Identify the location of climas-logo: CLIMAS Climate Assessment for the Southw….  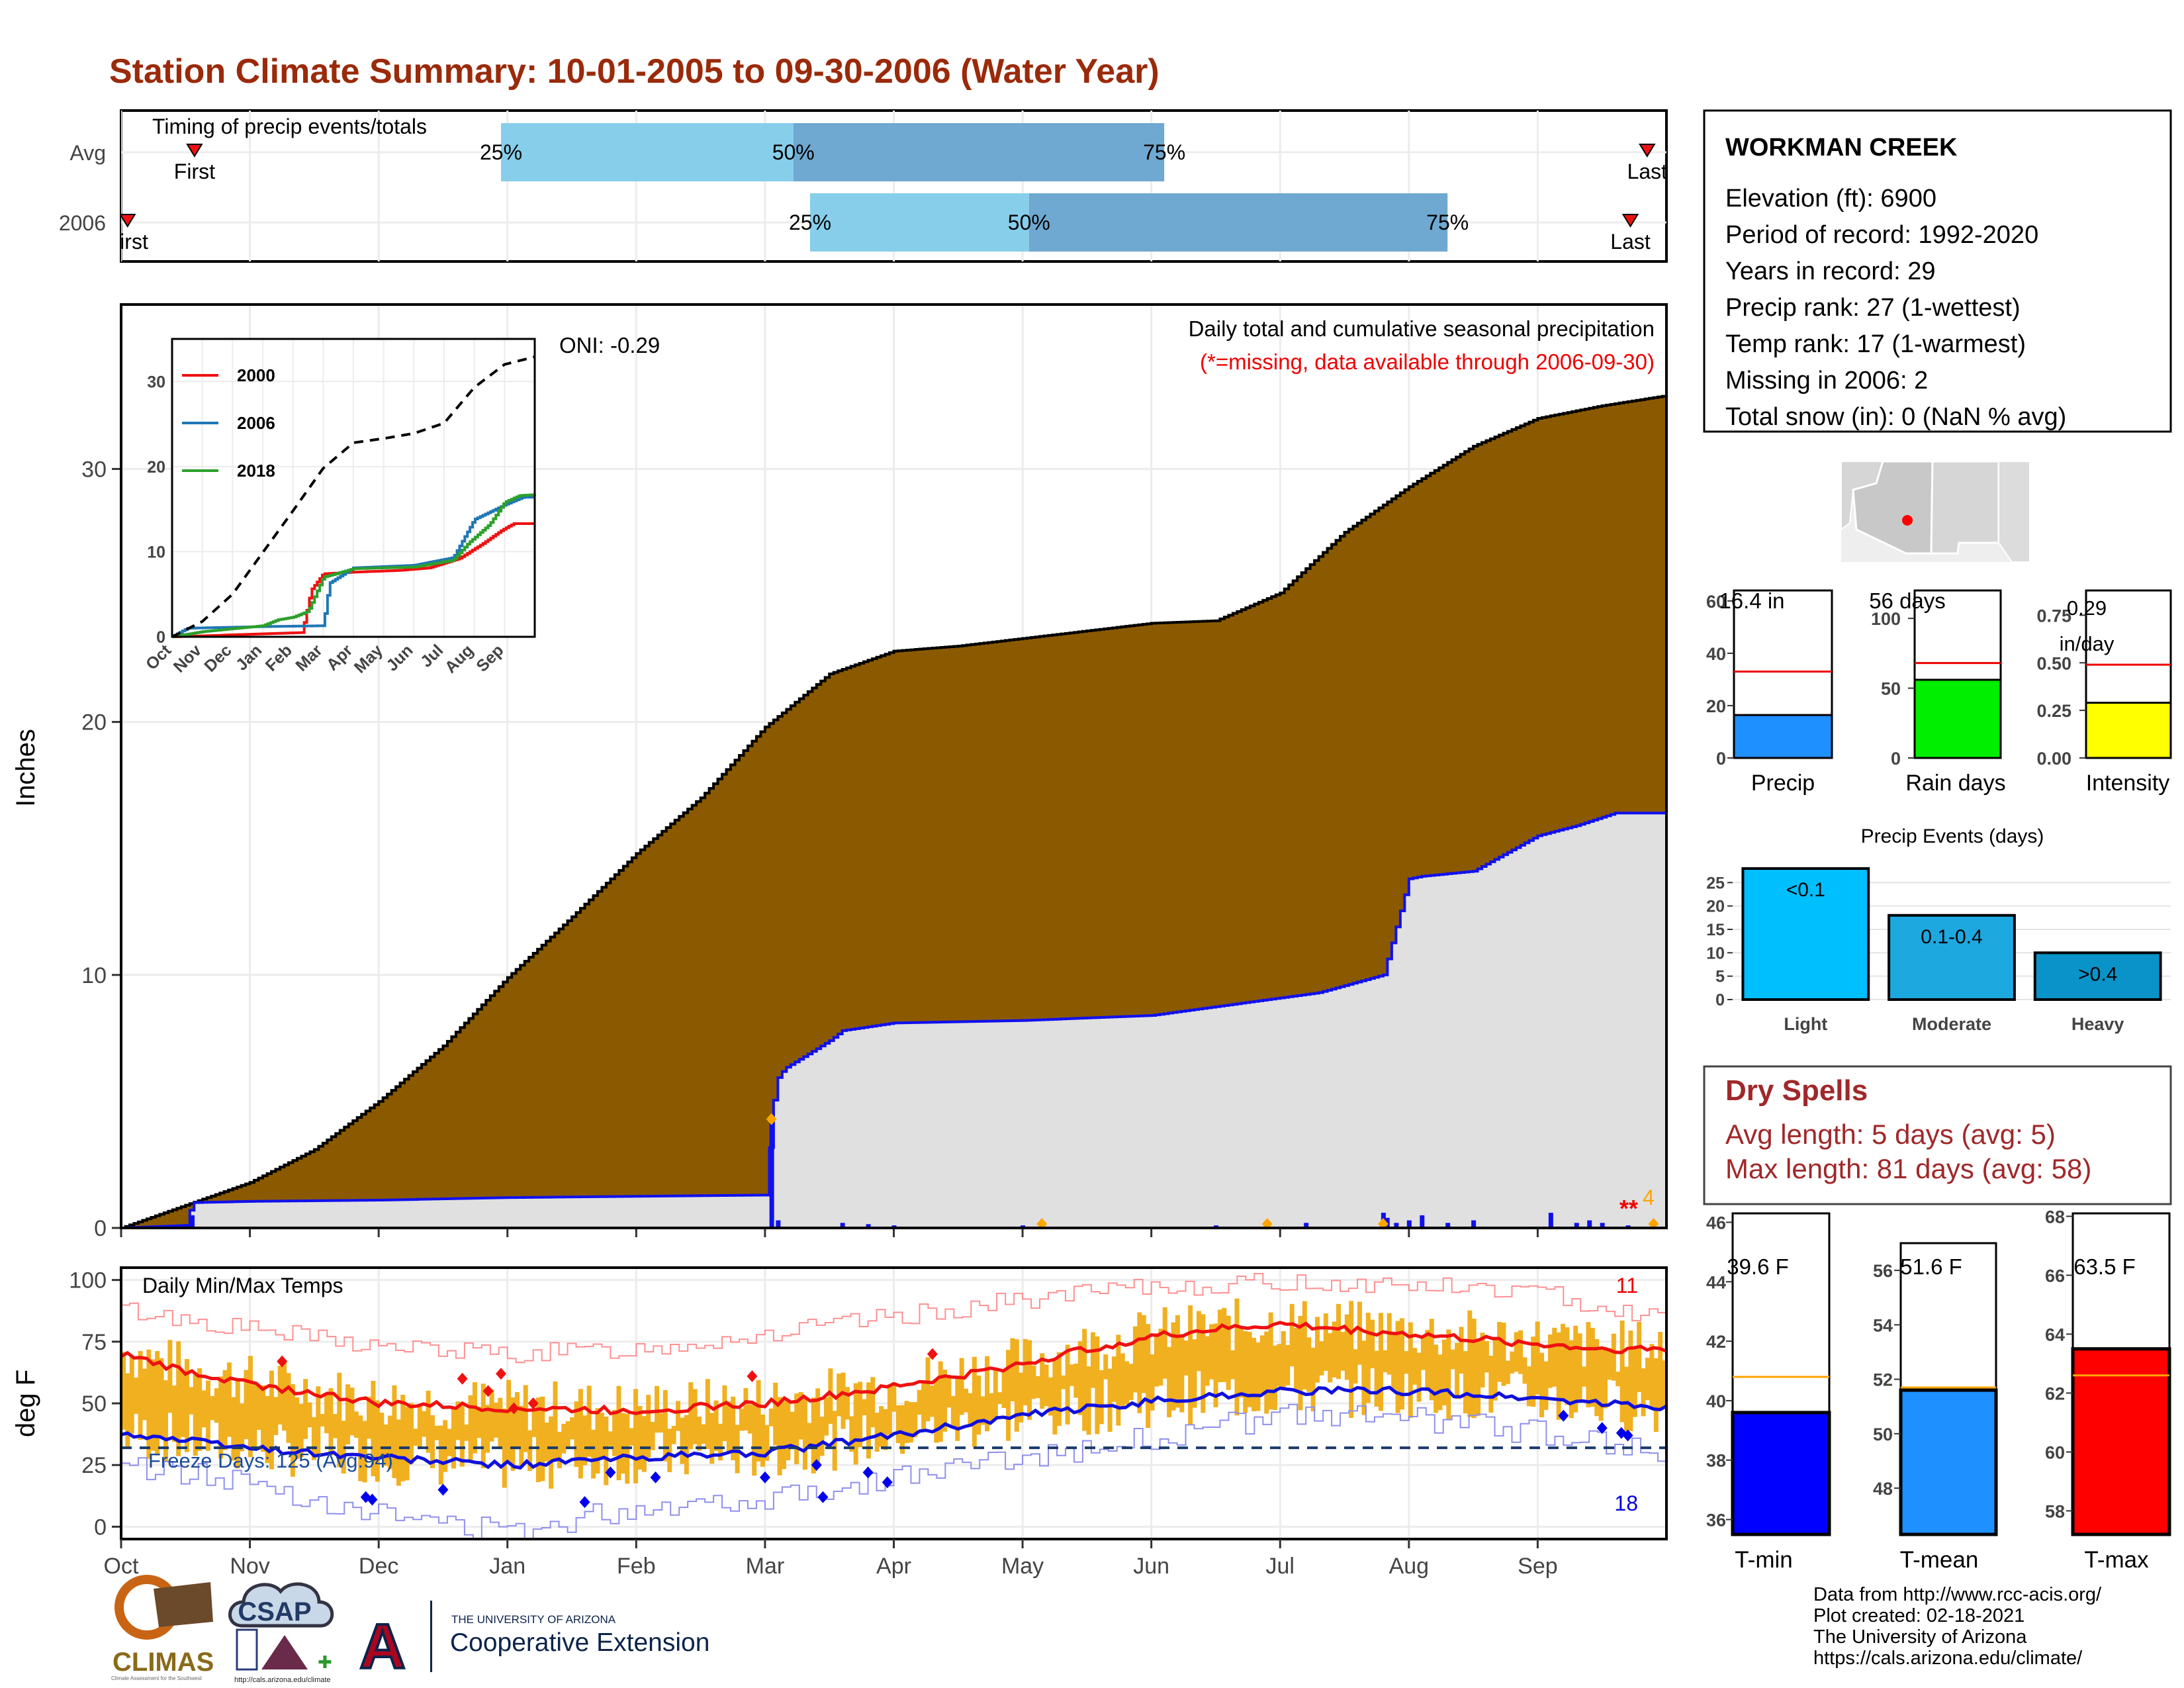
(162, 1628).